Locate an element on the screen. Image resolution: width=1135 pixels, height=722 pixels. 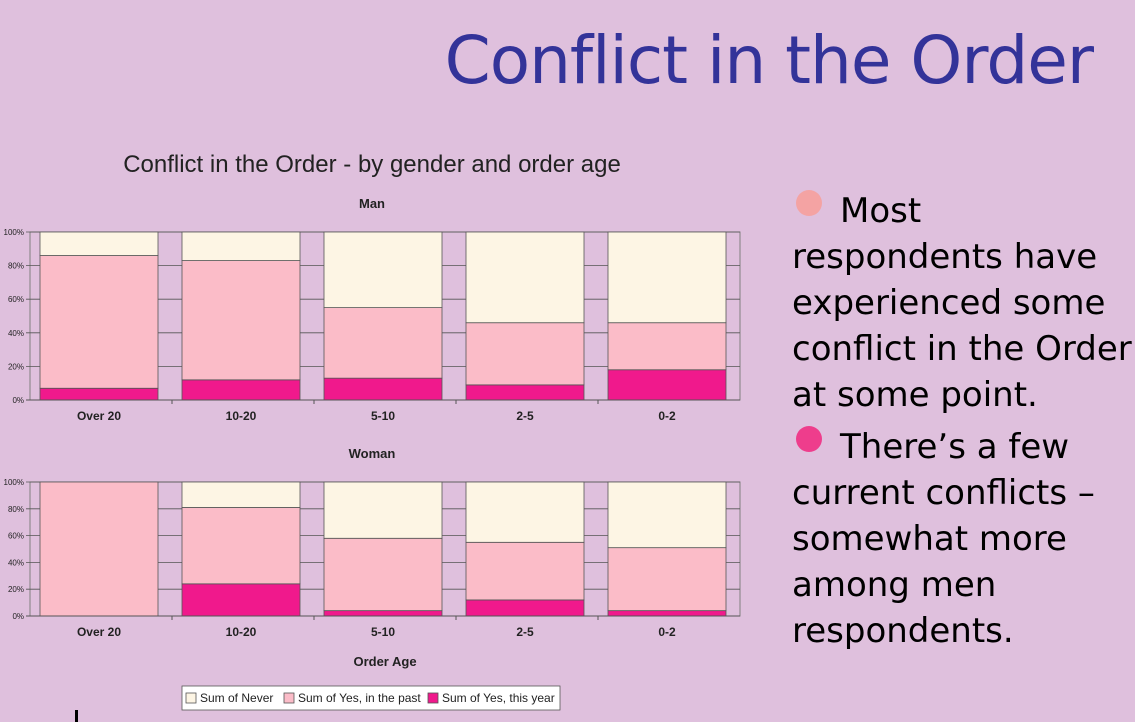
legend-entry: Sum of Yes, in the past is located at coordinates (359, 698).